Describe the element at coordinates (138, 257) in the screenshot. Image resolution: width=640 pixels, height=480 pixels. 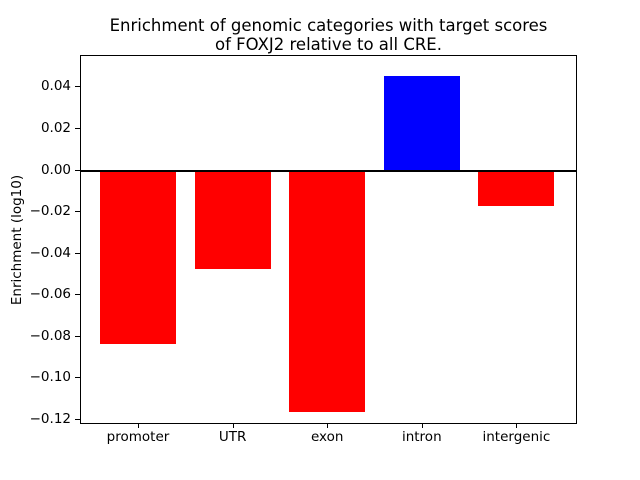
I see `bar-promoter` at that location.